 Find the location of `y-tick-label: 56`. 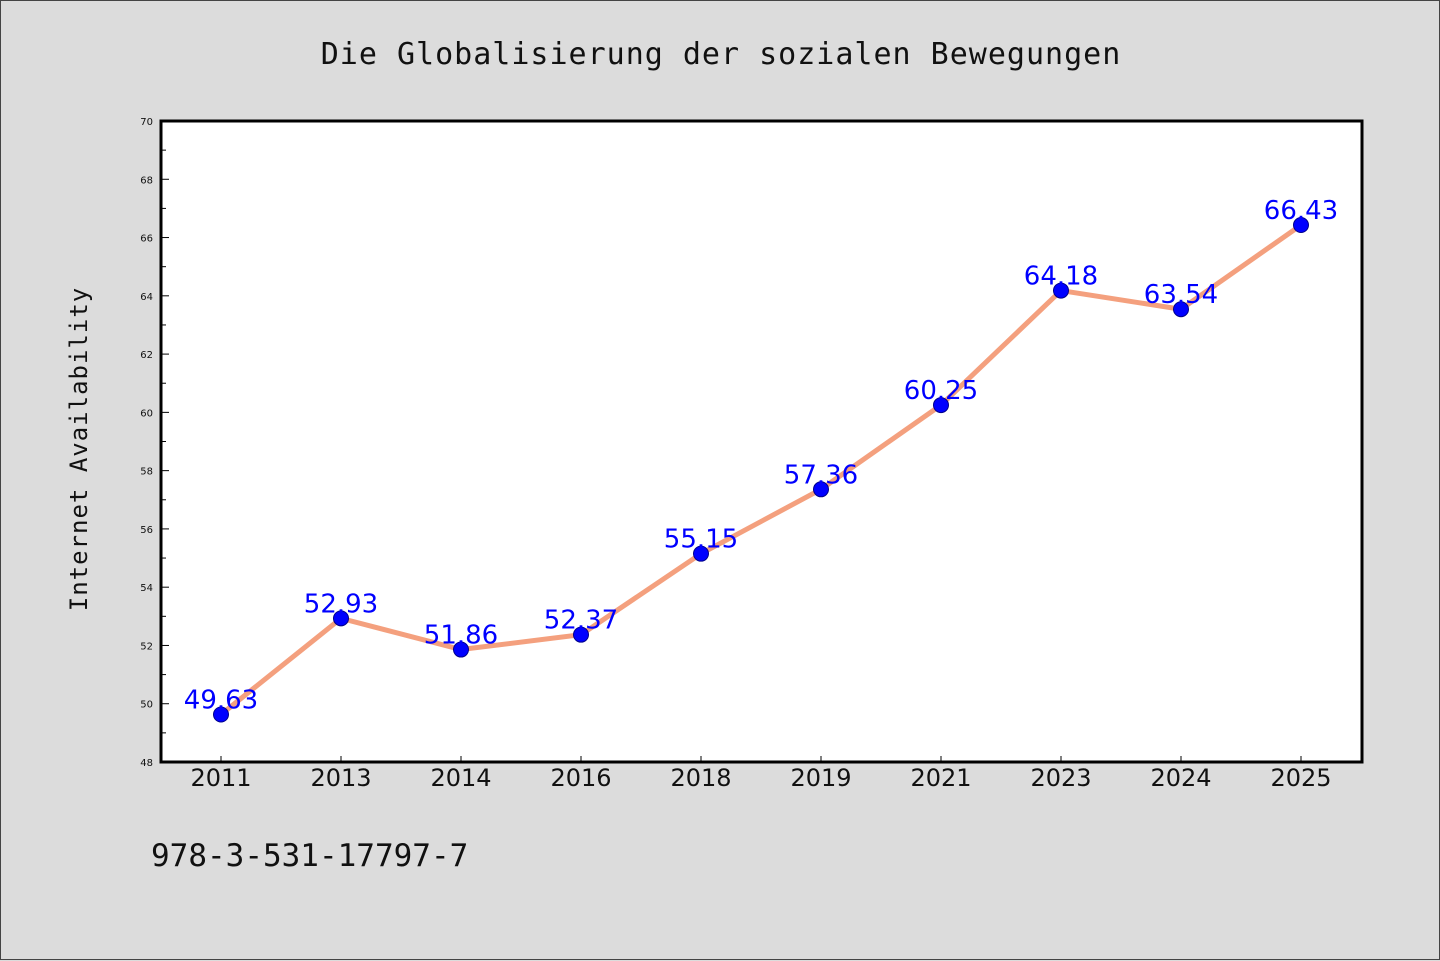

y-tick-label: 56 is located at coordinates (146, 530).